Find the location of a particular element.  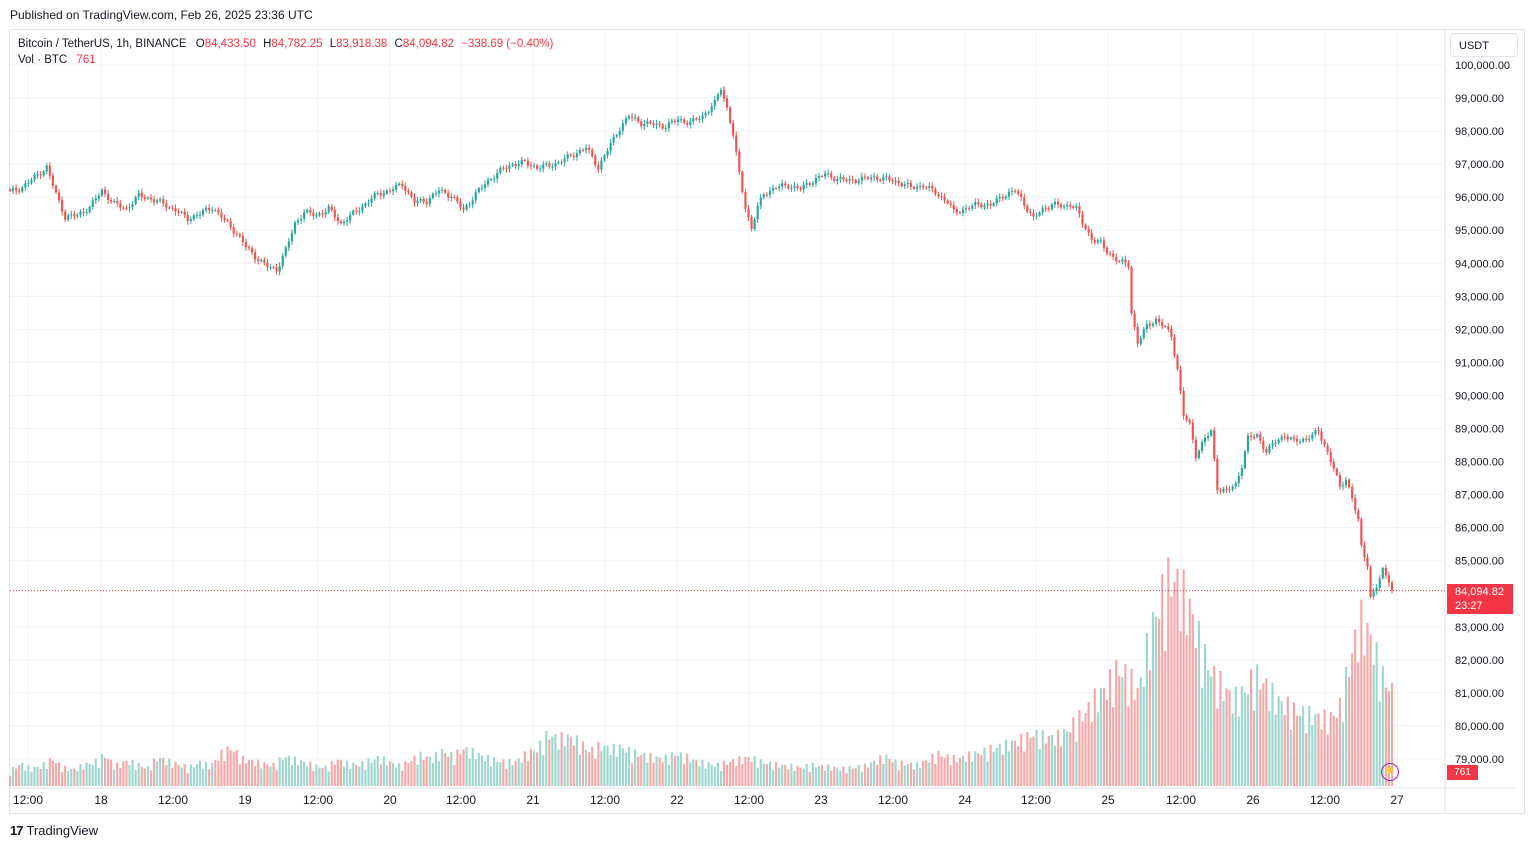

footer-brand: 17 TradingView is located at coordinates (54, 830).